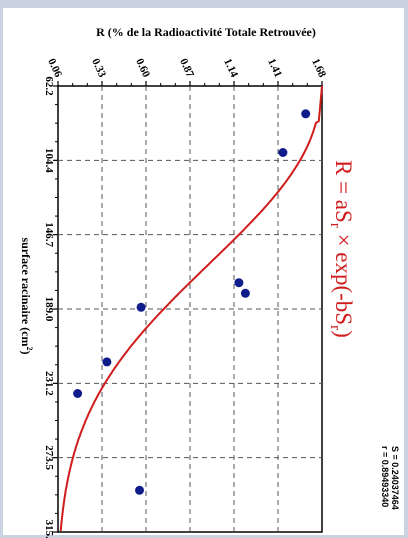 Image resolution: width=408 pixels, height=538 pixels. I want to click on tick-label-s: 62.2, so click(49, 86).